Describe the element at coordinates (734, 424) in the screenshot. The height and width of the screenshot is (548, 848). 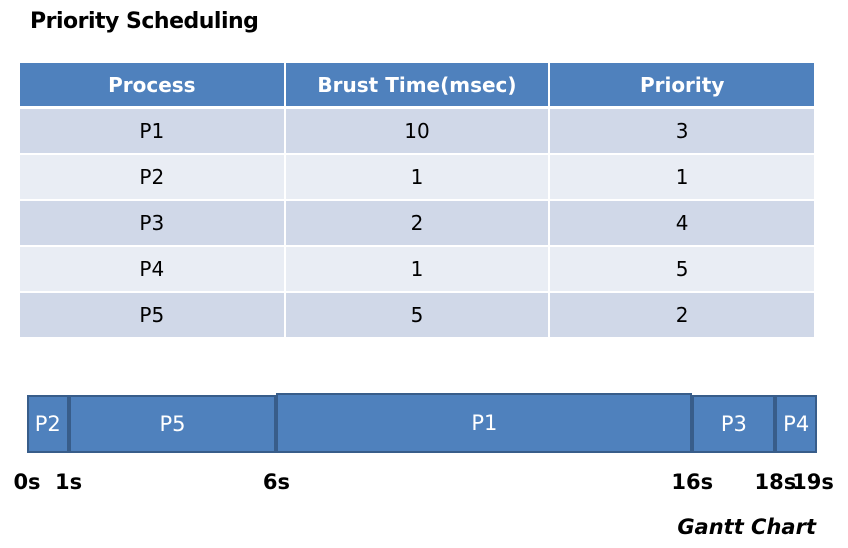
I see `gantt-bar-p3: P3` at that location.